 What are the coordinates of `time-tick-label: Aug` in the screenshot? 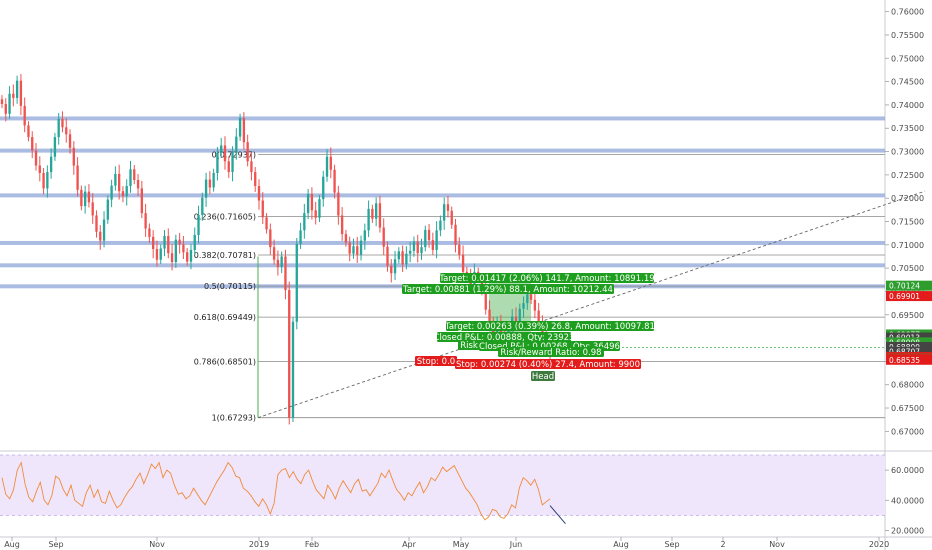 It's located at (12, 544).